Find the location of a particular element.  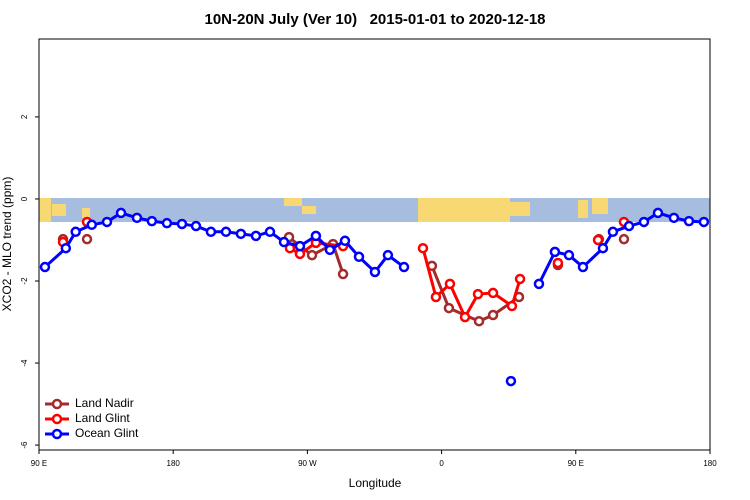

y-tick-label: -4 is located at coordinates (24, 363).